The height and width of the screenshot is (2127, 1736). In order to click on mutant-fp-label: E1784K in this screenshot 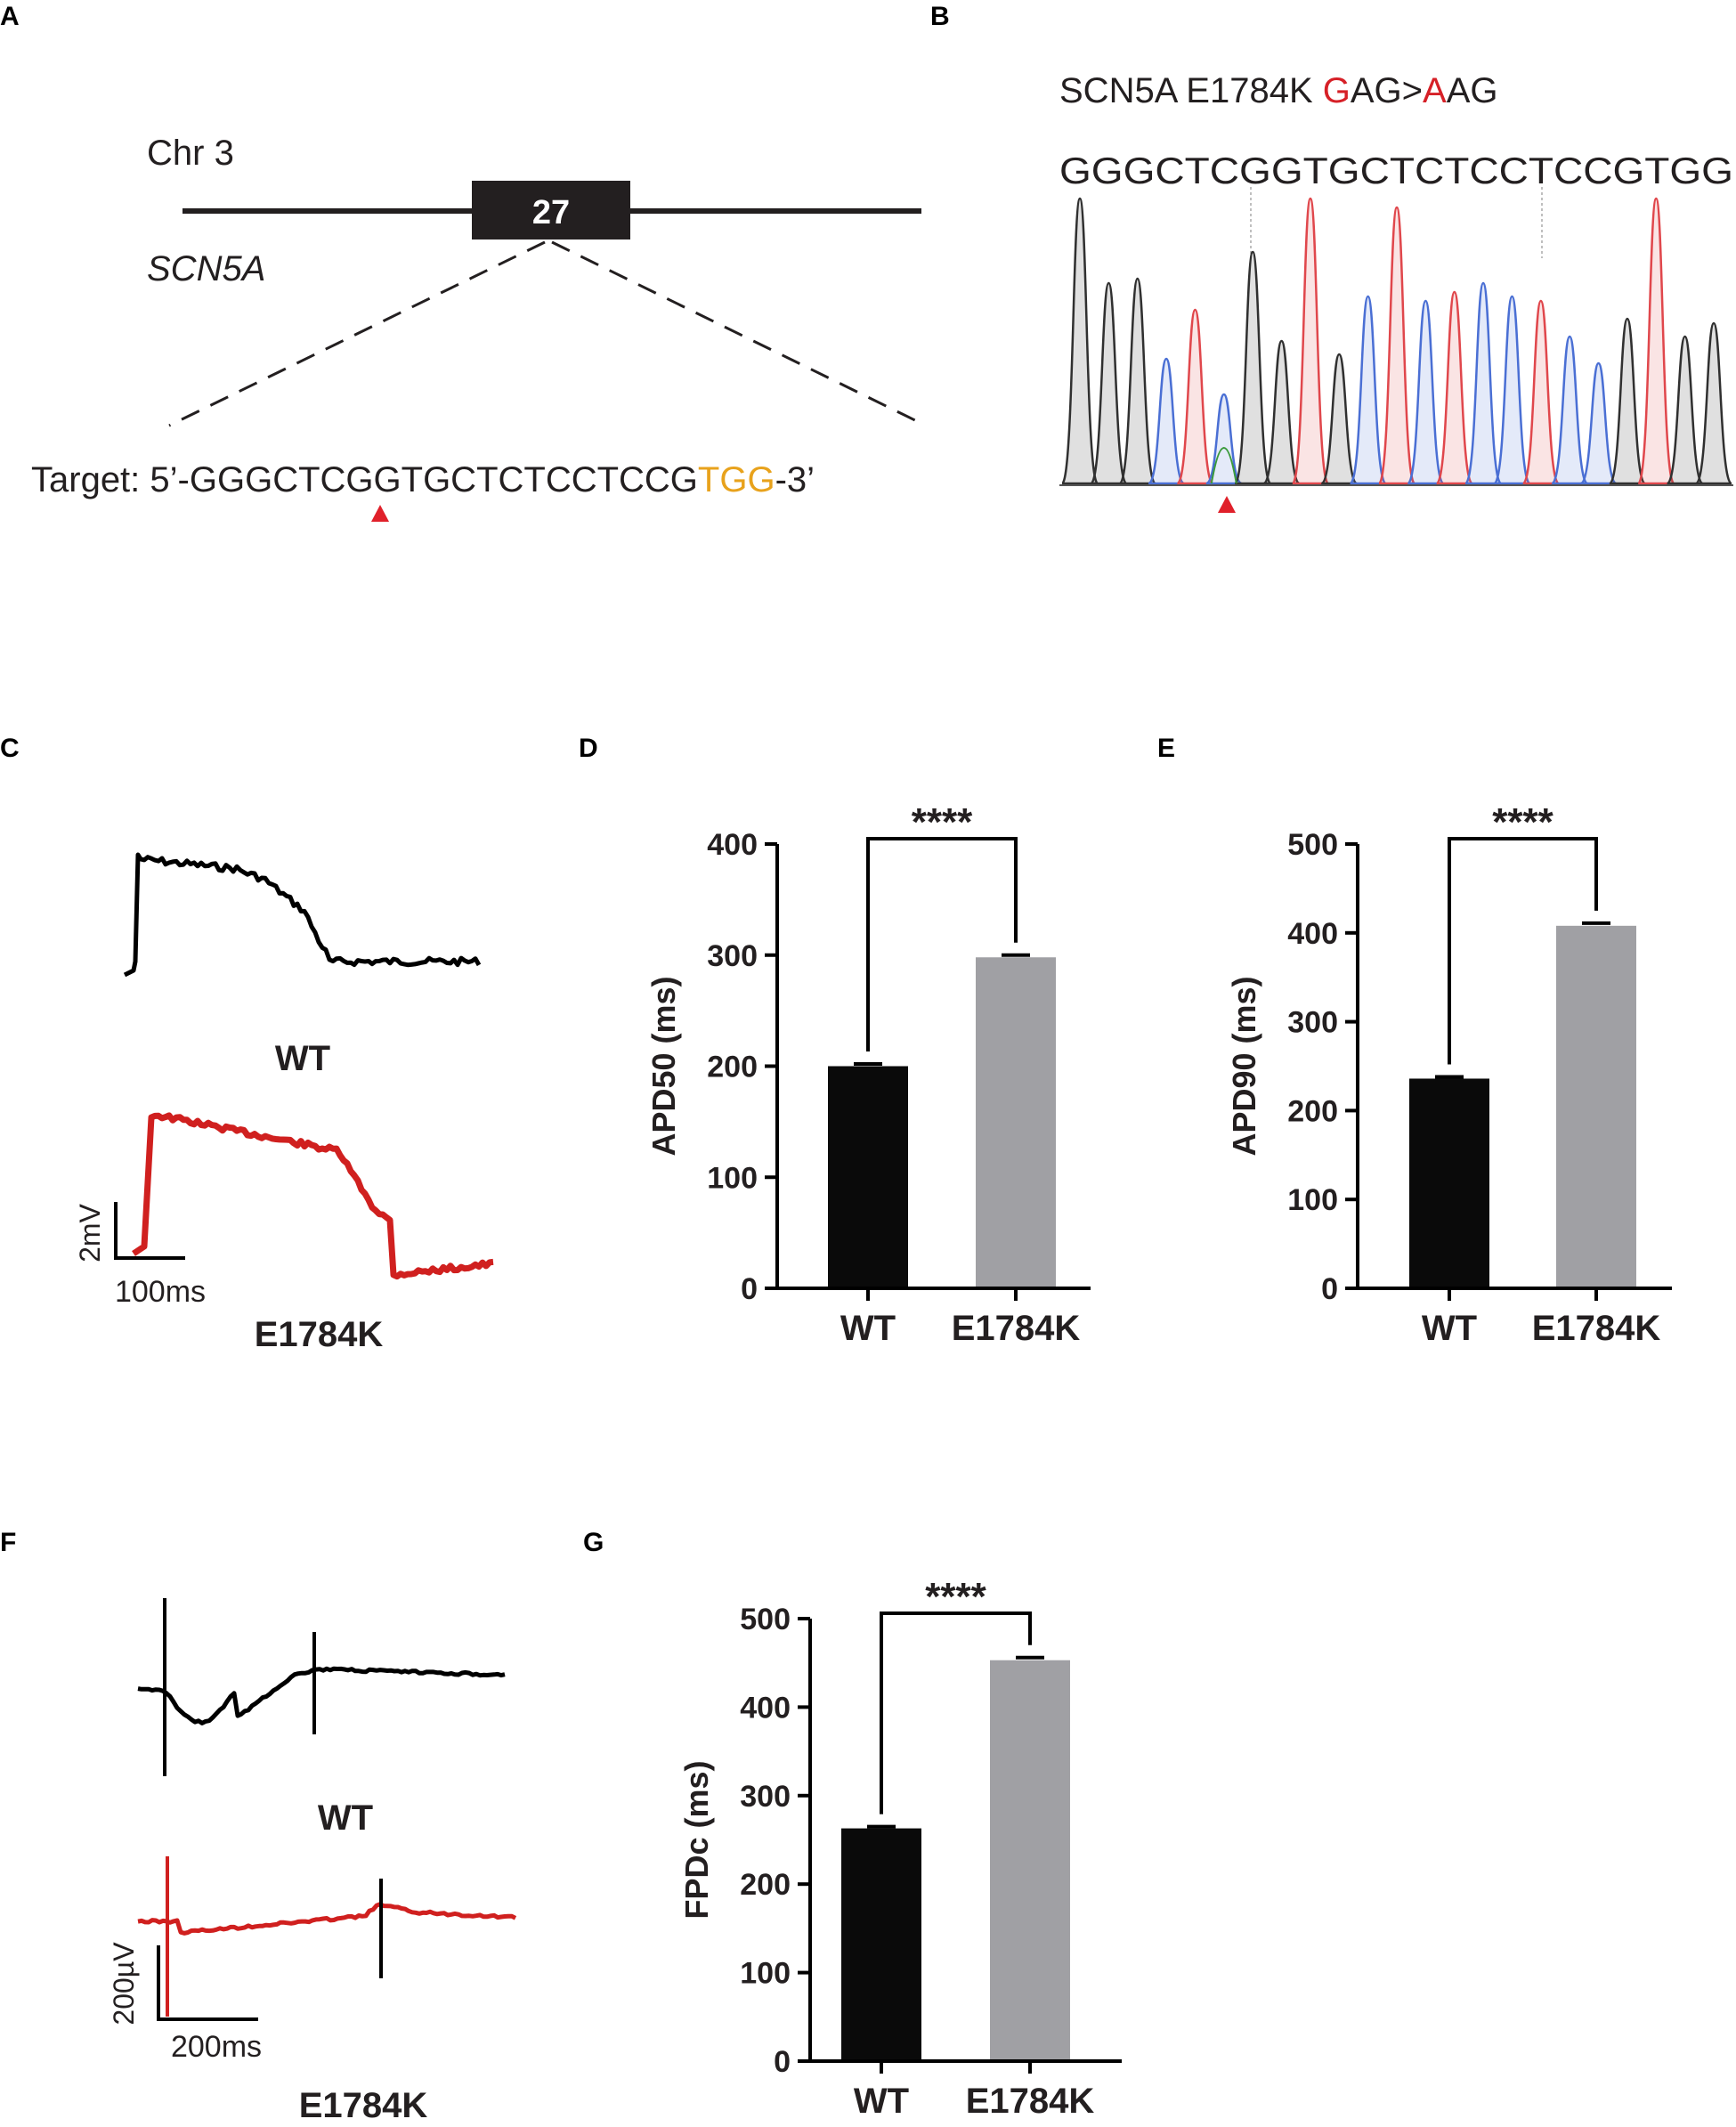, I will do `click(363, 2105)`.